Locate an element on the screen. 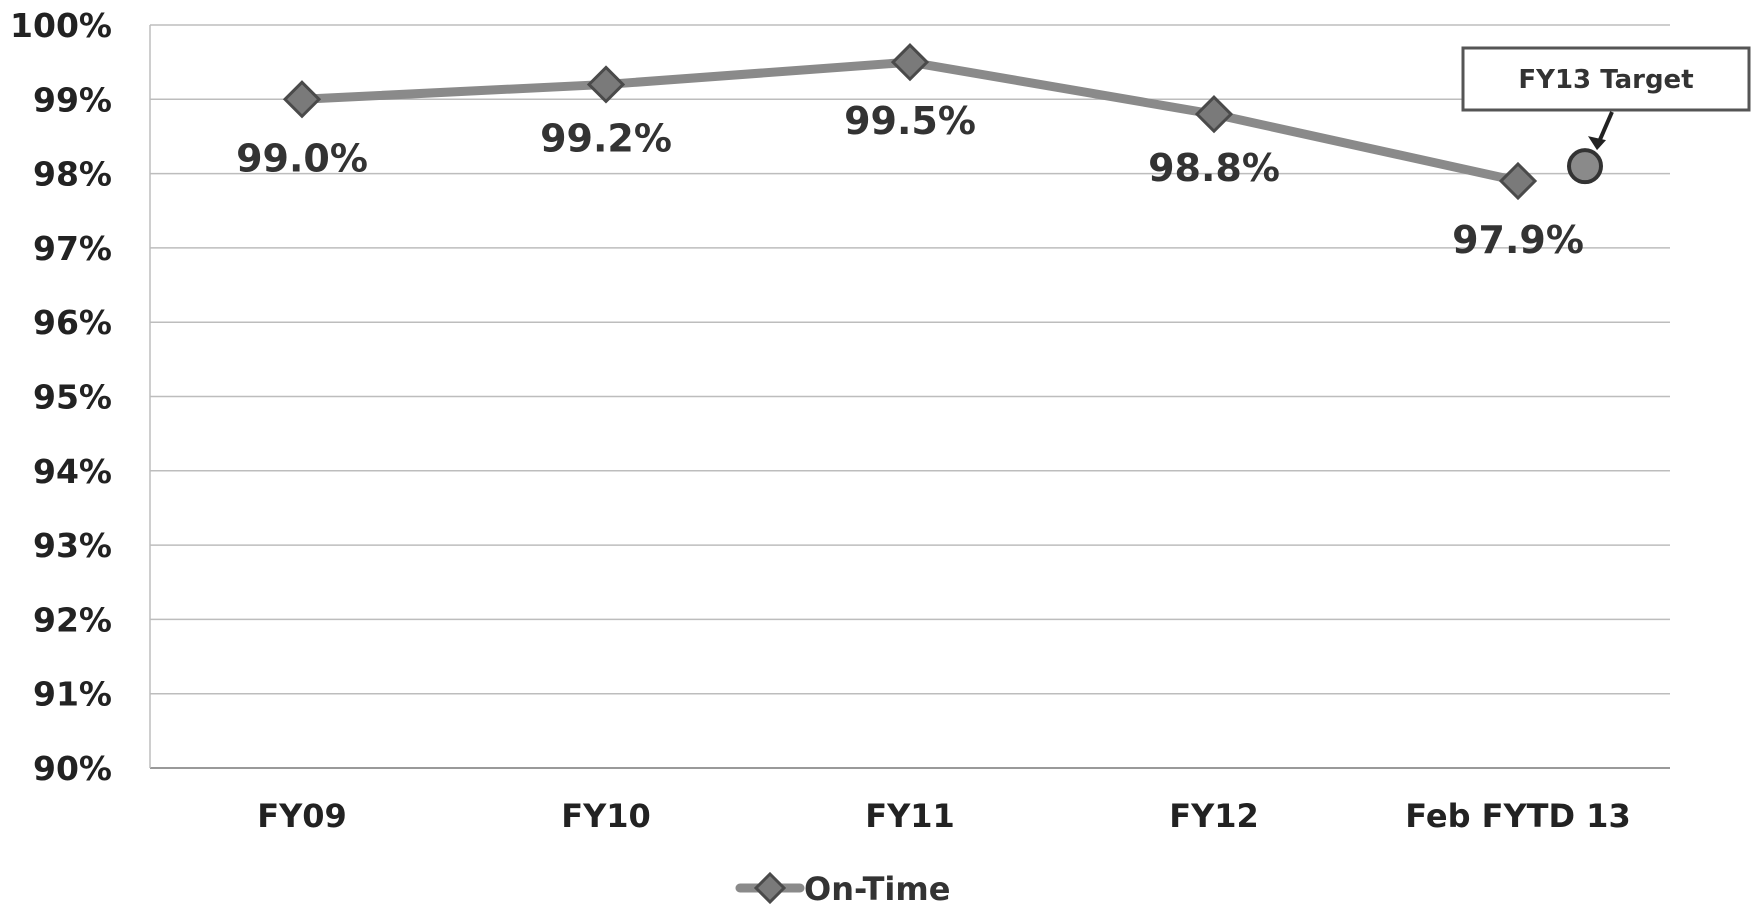 The image size is (1753, 908). x-tick-label: FY12 is located at coordinates (1214, 816).